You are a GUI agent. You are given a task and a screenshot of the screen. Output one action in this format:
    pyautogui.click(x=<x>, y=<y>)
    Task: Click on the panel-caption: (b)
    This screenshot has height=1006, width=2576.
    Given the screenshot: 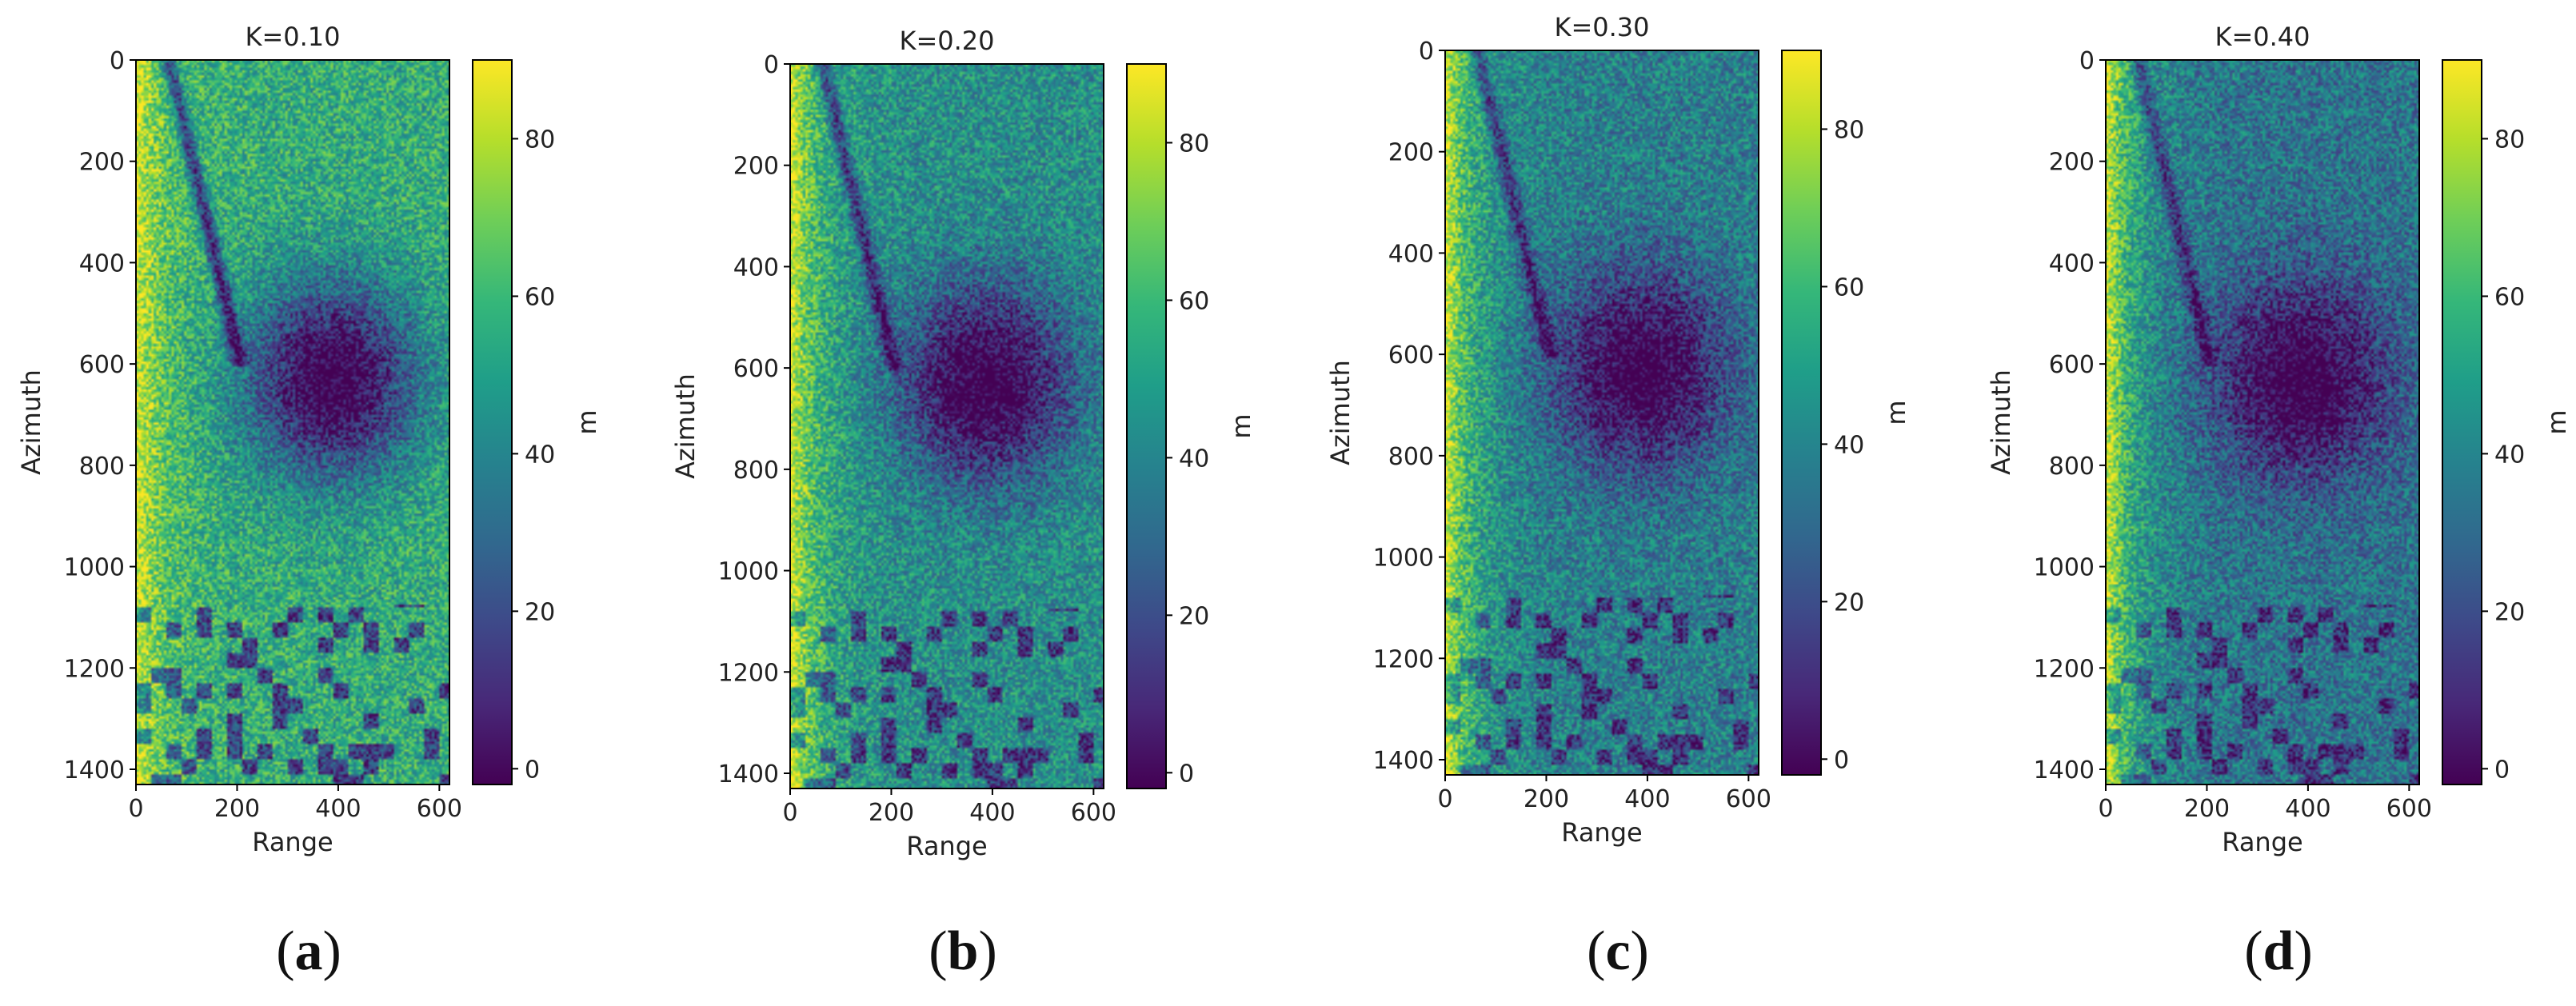 What is the action you would take?
    pyautogui.click(x=963, y=951)
    